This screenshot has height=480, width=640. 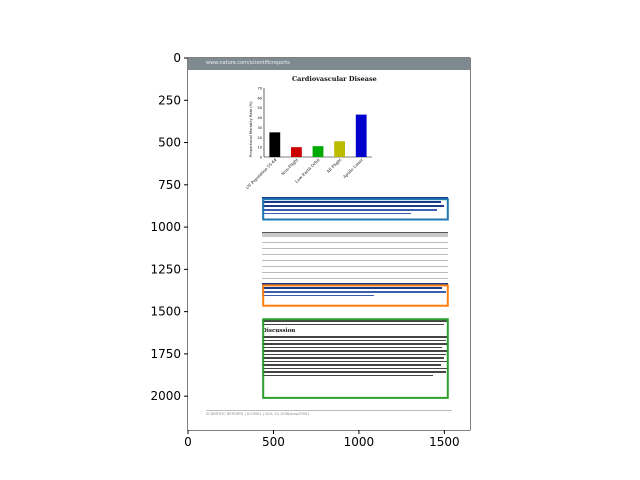 What do you see at coordinates (355, 292) in the screenshot?
I see `table-caption-block` at bounding box center [355, 292].